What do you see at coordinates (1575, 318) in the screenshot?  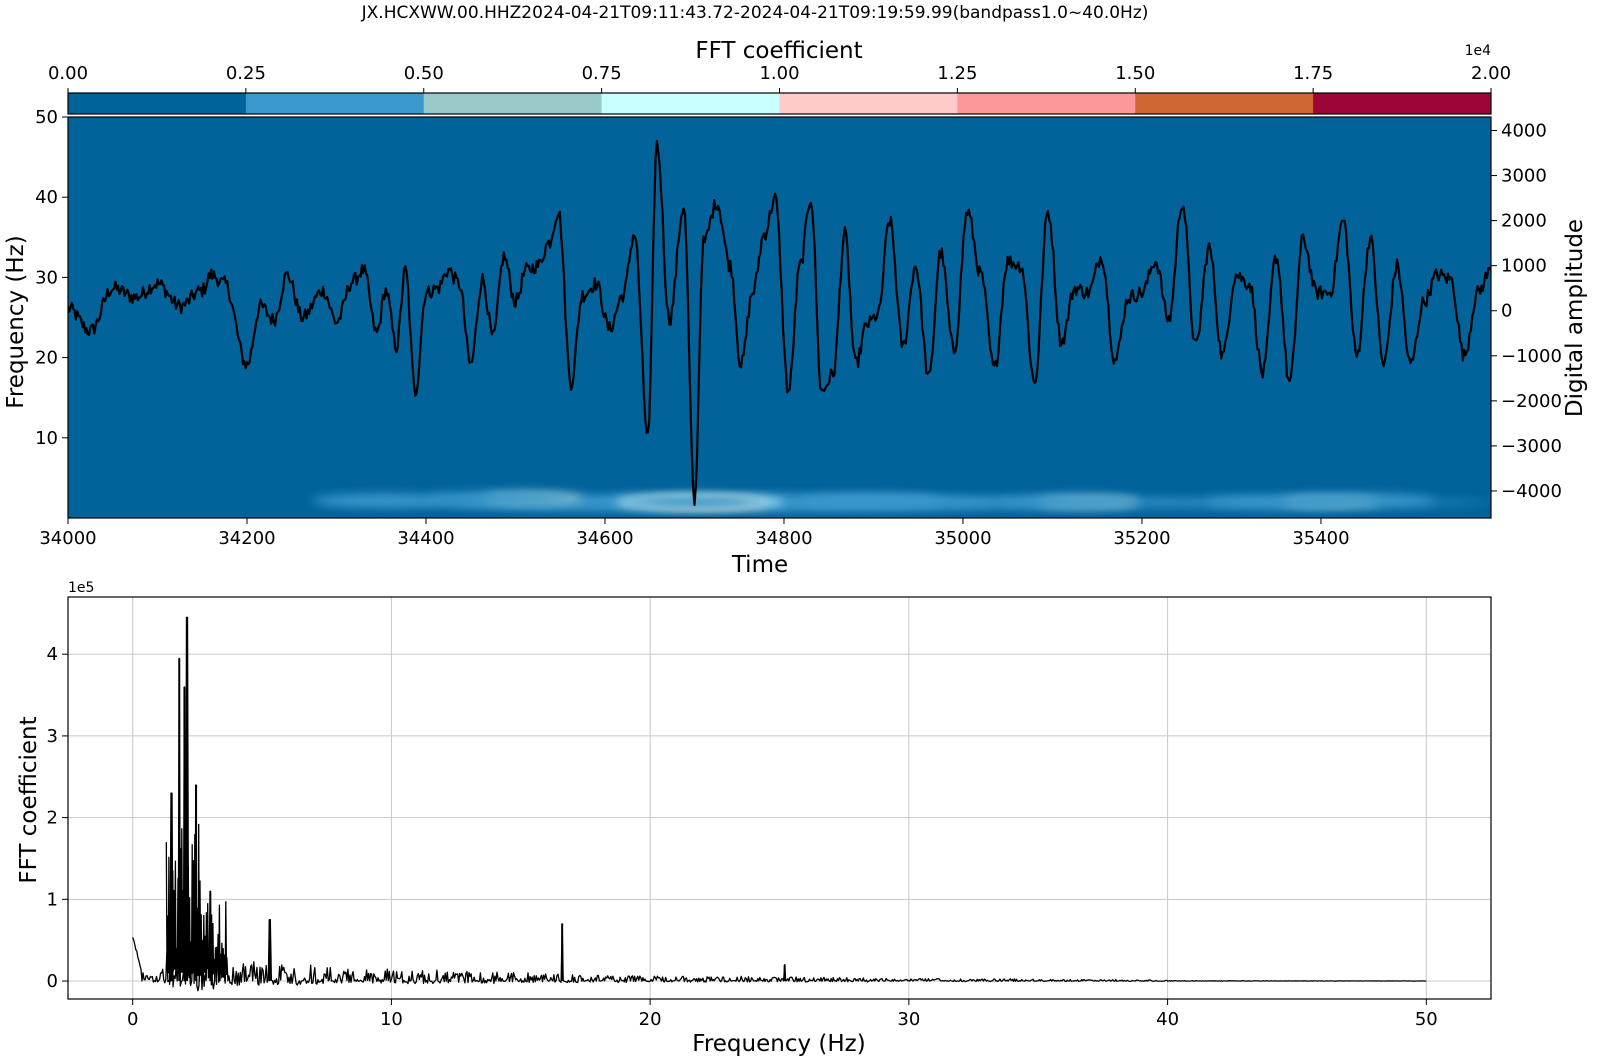 I see `amplitude-axis-label: Digital amplitude` at bounding box center [1575, 318].